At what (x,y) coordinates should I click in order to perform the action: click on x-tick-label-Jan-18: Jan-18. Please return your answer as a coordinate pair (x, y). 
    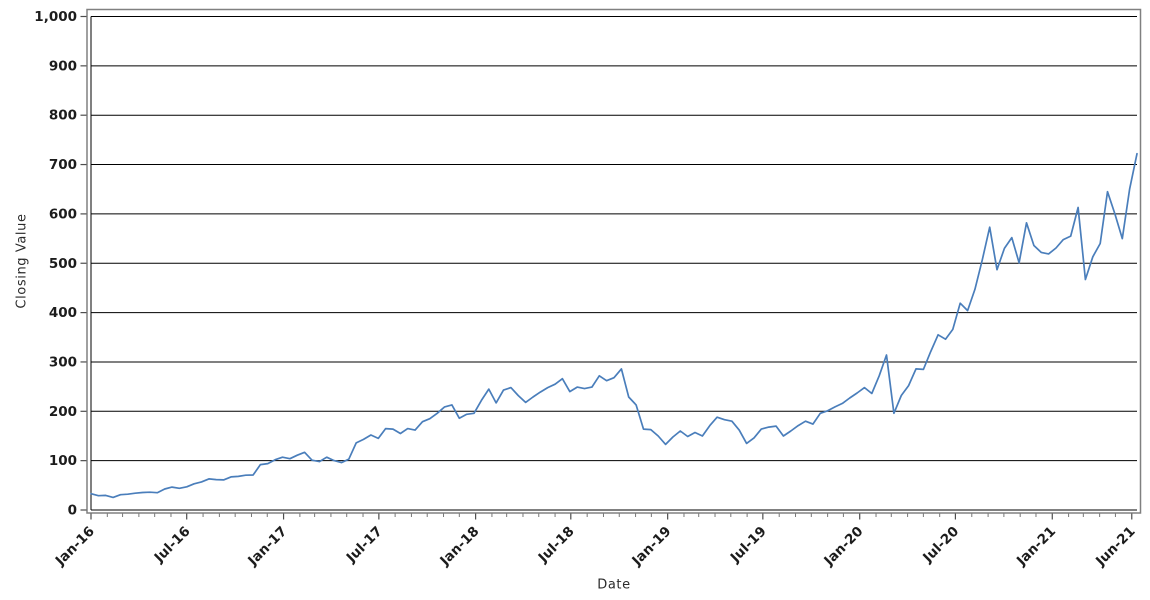
    Looking at the image, I should click on (459, 547).